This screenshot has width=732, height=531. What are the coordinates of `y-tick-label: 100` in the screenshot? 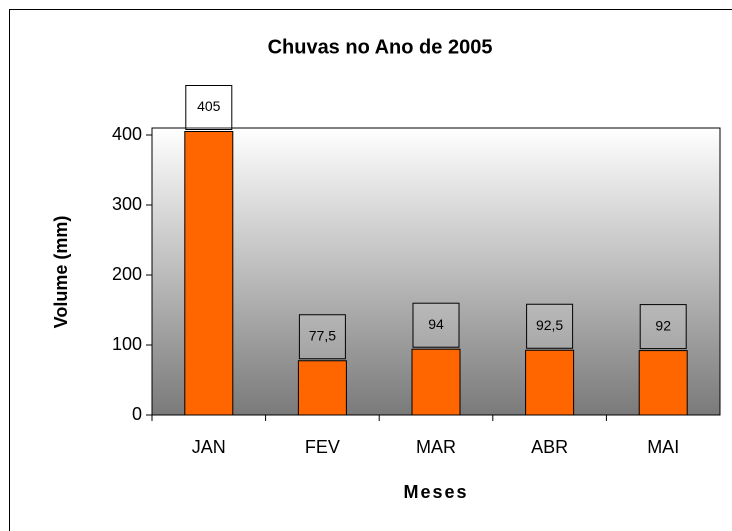 It's located at (127, 344).